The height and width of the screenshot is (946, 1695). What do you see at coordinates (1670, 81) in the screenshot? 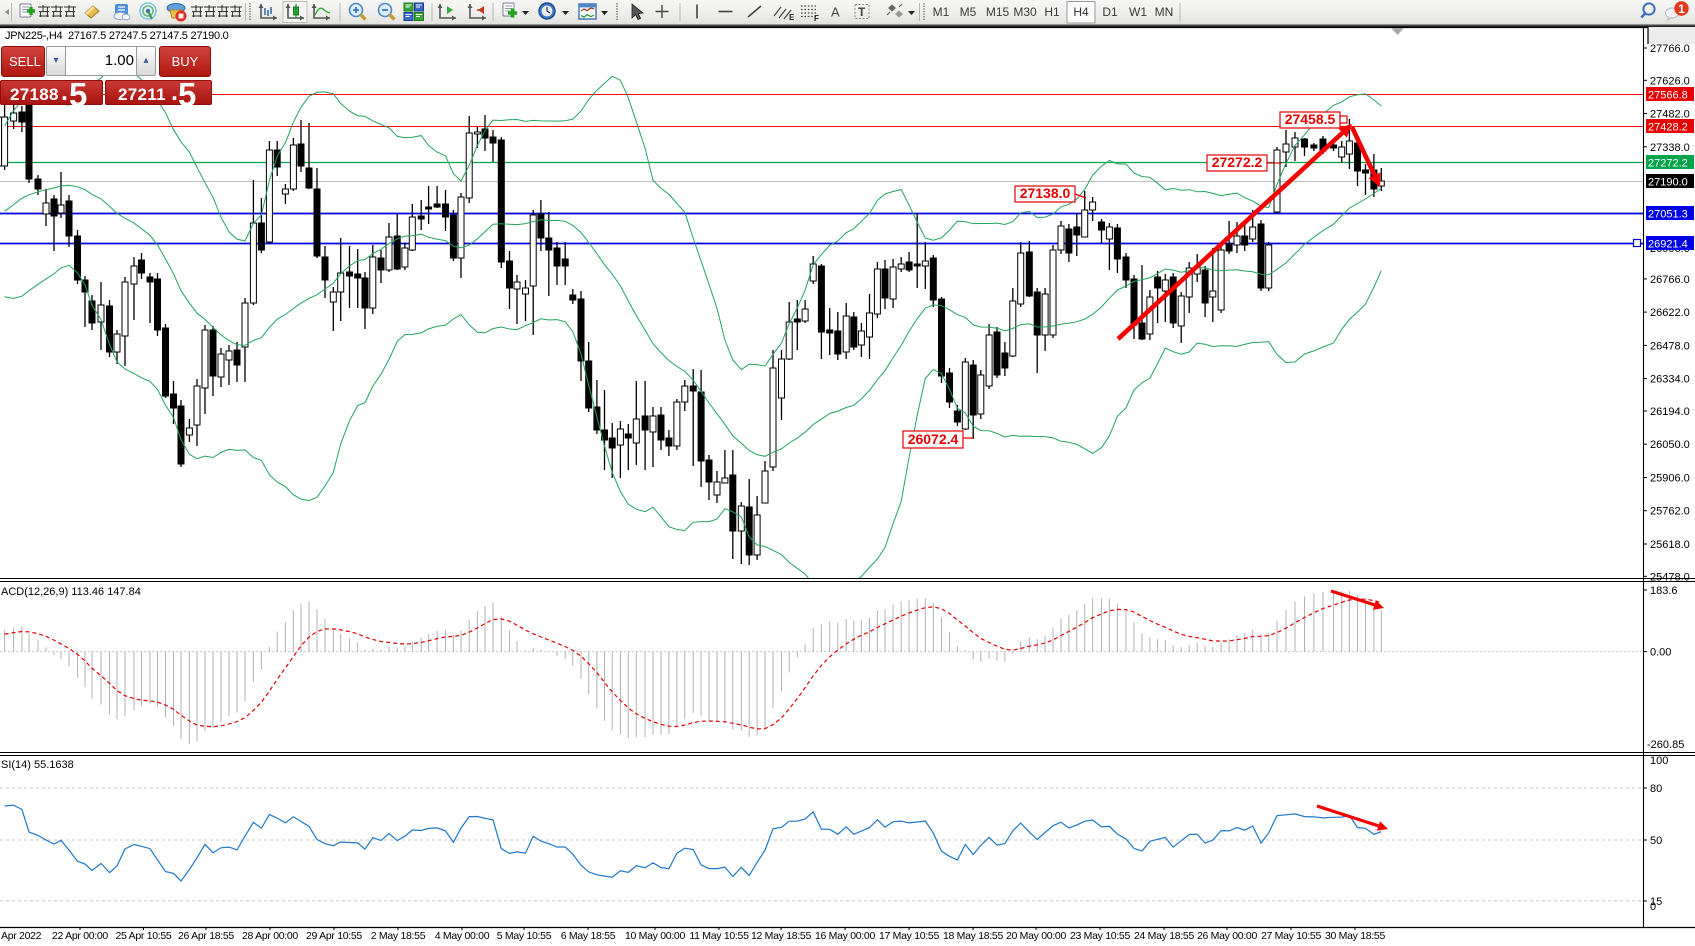
I see `svg-text: 27626.0` at bounding box center [1670, 81].